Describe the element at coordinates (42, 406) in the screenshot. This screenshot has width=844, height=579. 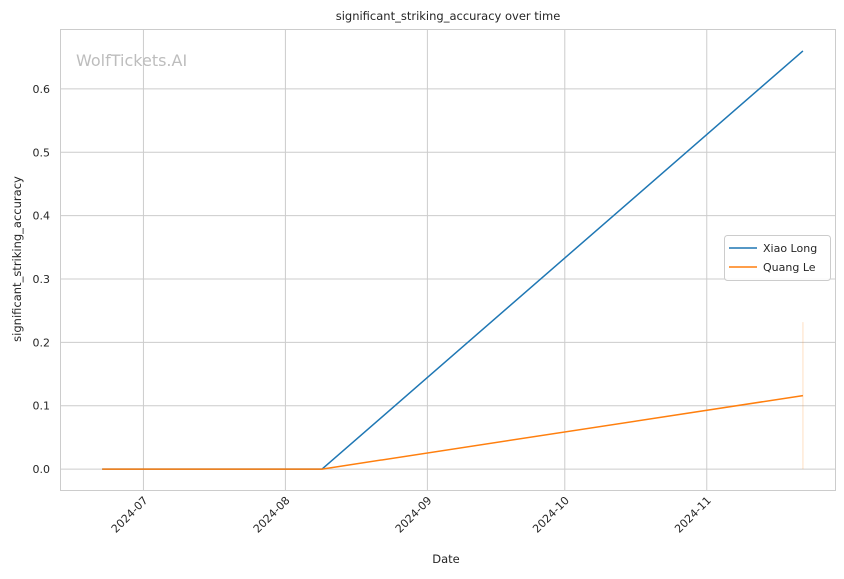
I see `y-tick-label: 0.1` at that location.